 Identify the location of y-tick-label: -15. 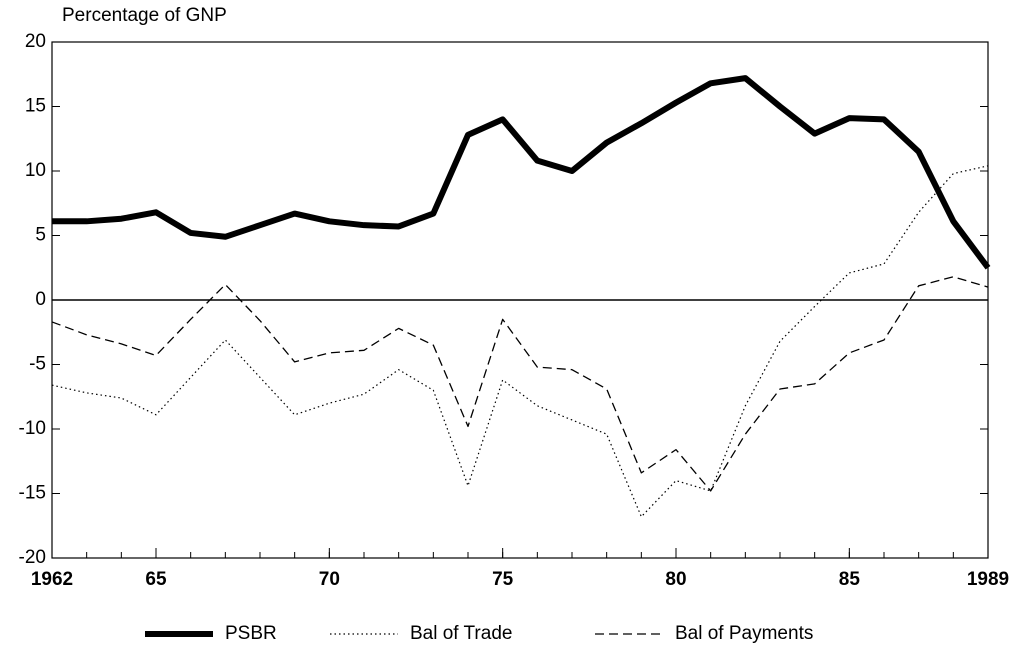
(32, 493).